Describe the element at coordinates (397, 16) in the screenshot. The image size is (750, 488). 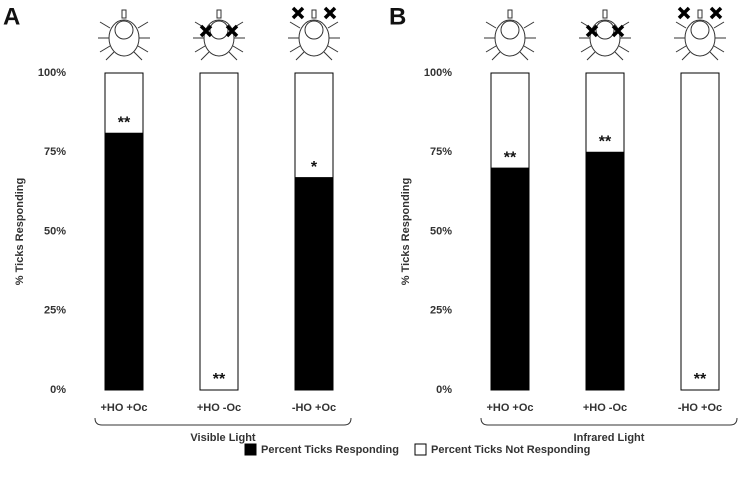
I see `panel-label: B` at that location.